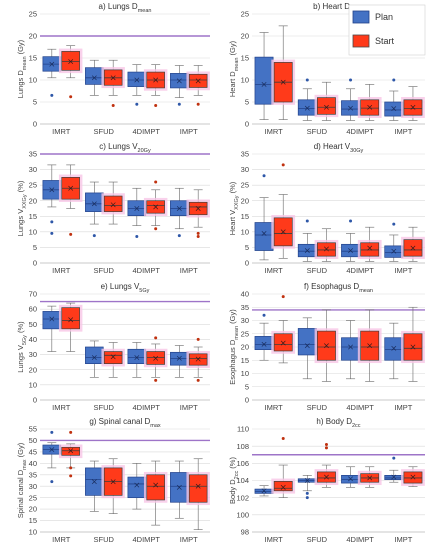  What do you see at coordinates (234, 480) in the screenshot?
I see `y-axis-label: Body D2cc (%)` at bounding box center [234, 480].